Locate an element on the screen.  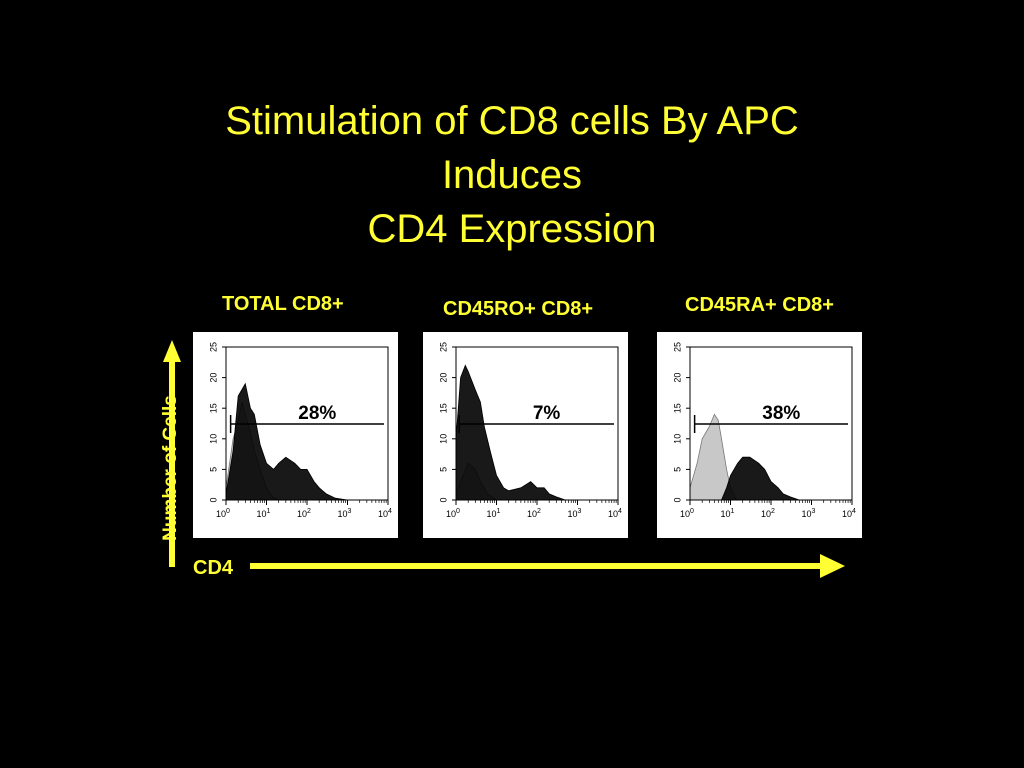
histogram-panel-total-cd8: 0 5 10 15 20 25 100 10¹ 10² 10³ 10⁴ 28% is located at coordinates (295, 435).